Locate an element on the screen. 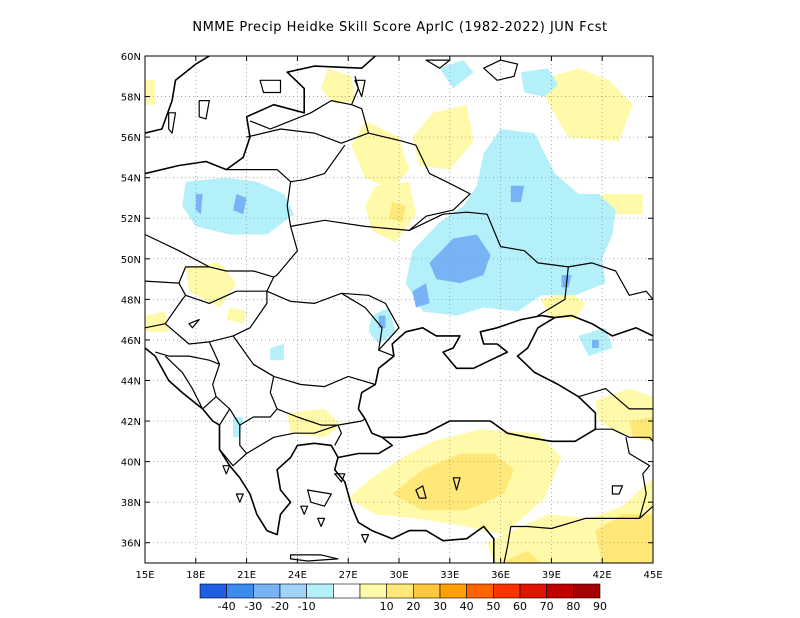 This screenshot has height=618, width=800. colorbar-label: 80 is located at coordinates (573, 606).